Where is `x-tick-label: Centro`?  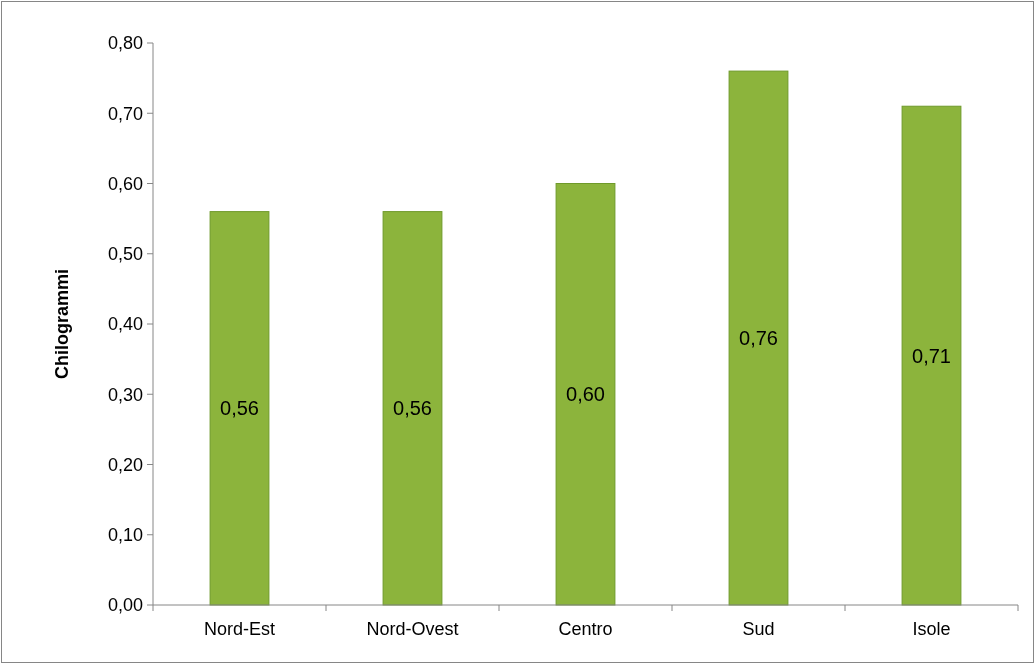 x-tick-label: Centro is located at coordinates (585, 629).